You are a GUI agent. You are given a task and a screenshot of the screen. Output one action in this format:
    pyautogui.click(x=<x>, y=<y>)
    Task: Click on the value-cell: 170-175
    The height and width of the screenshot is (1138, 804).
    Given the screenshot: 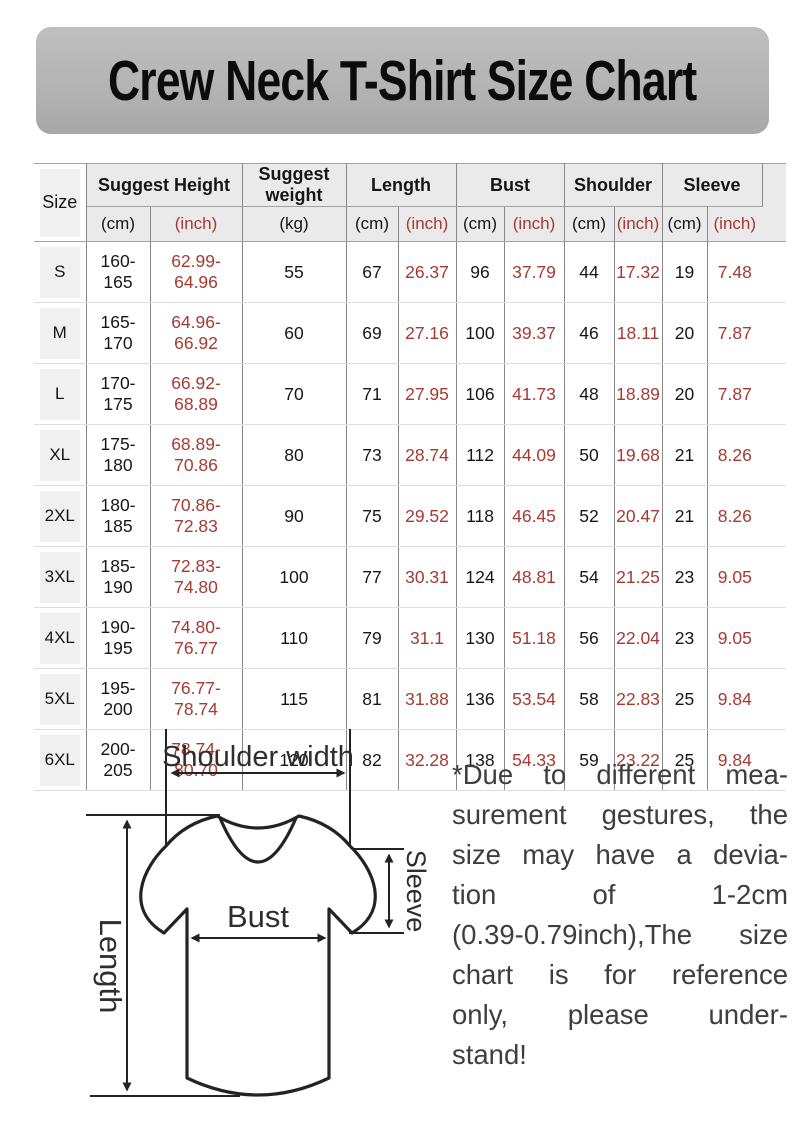 What is the action you would take?
    pyautogui.click(x=118, y=394)
    